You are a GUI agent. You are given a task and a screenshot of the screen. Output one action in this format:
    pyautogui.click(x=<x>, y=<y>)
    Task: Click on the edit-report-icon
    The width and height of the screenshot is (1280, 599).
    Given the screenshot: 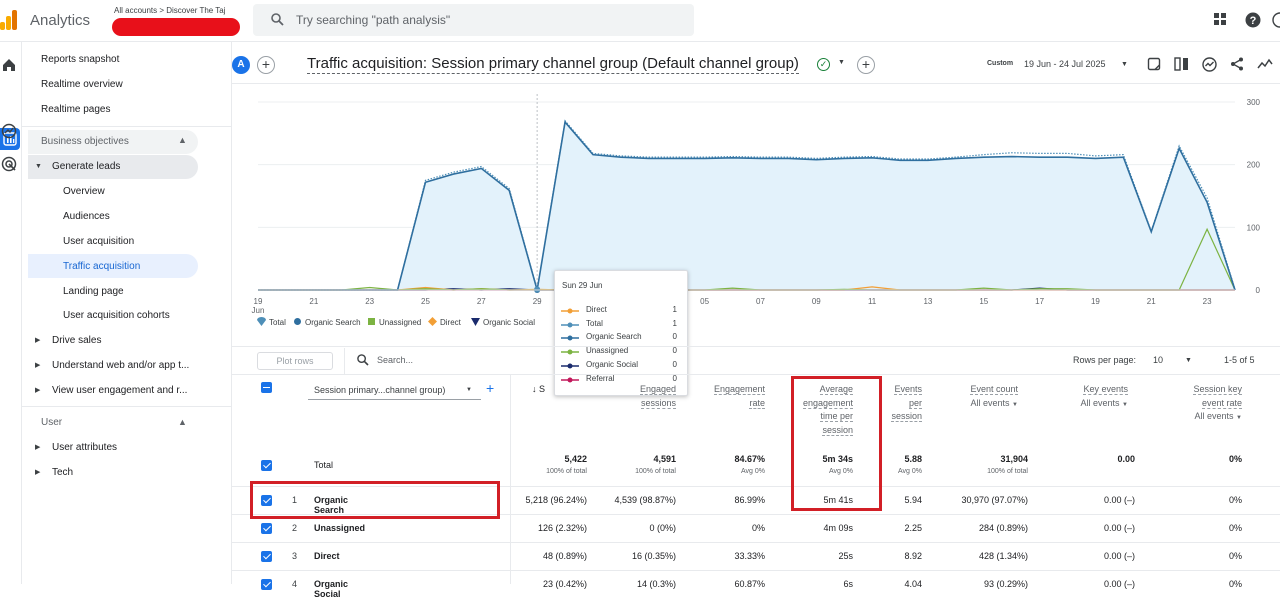 What is the action you would take?
    pyautogui.click(x=1154, y=64)
    